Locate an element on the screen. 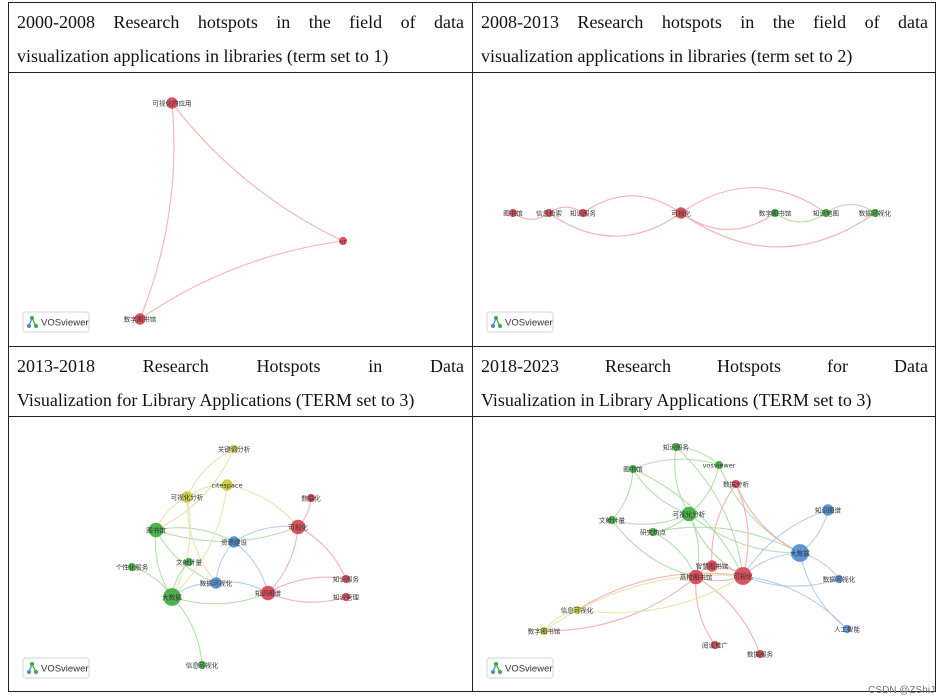 This screenshot has width=945, height=699. node-label: 大数据 is located at coordinates (172, 596).